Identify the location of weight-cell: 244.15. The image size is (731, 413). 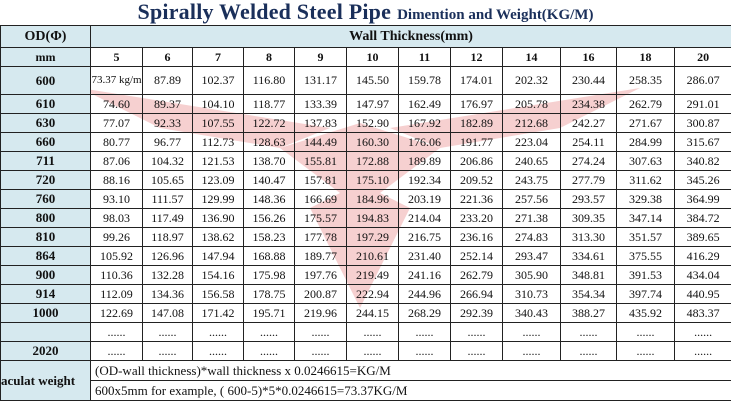
(372, 313).